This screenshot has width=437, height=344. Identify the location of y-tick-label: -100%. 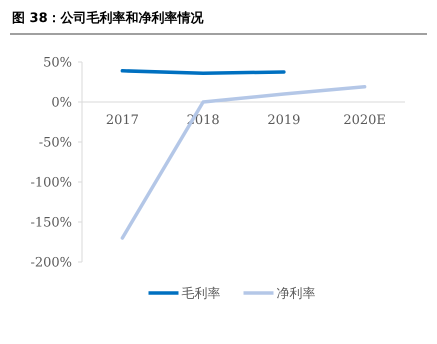
(51, 183).